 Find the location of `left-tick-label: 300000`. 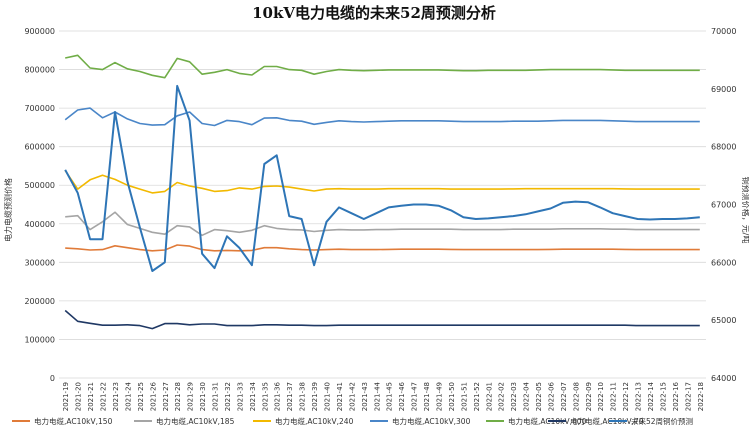

left-tick-label: 300000 is located at coordinates (39, 262).